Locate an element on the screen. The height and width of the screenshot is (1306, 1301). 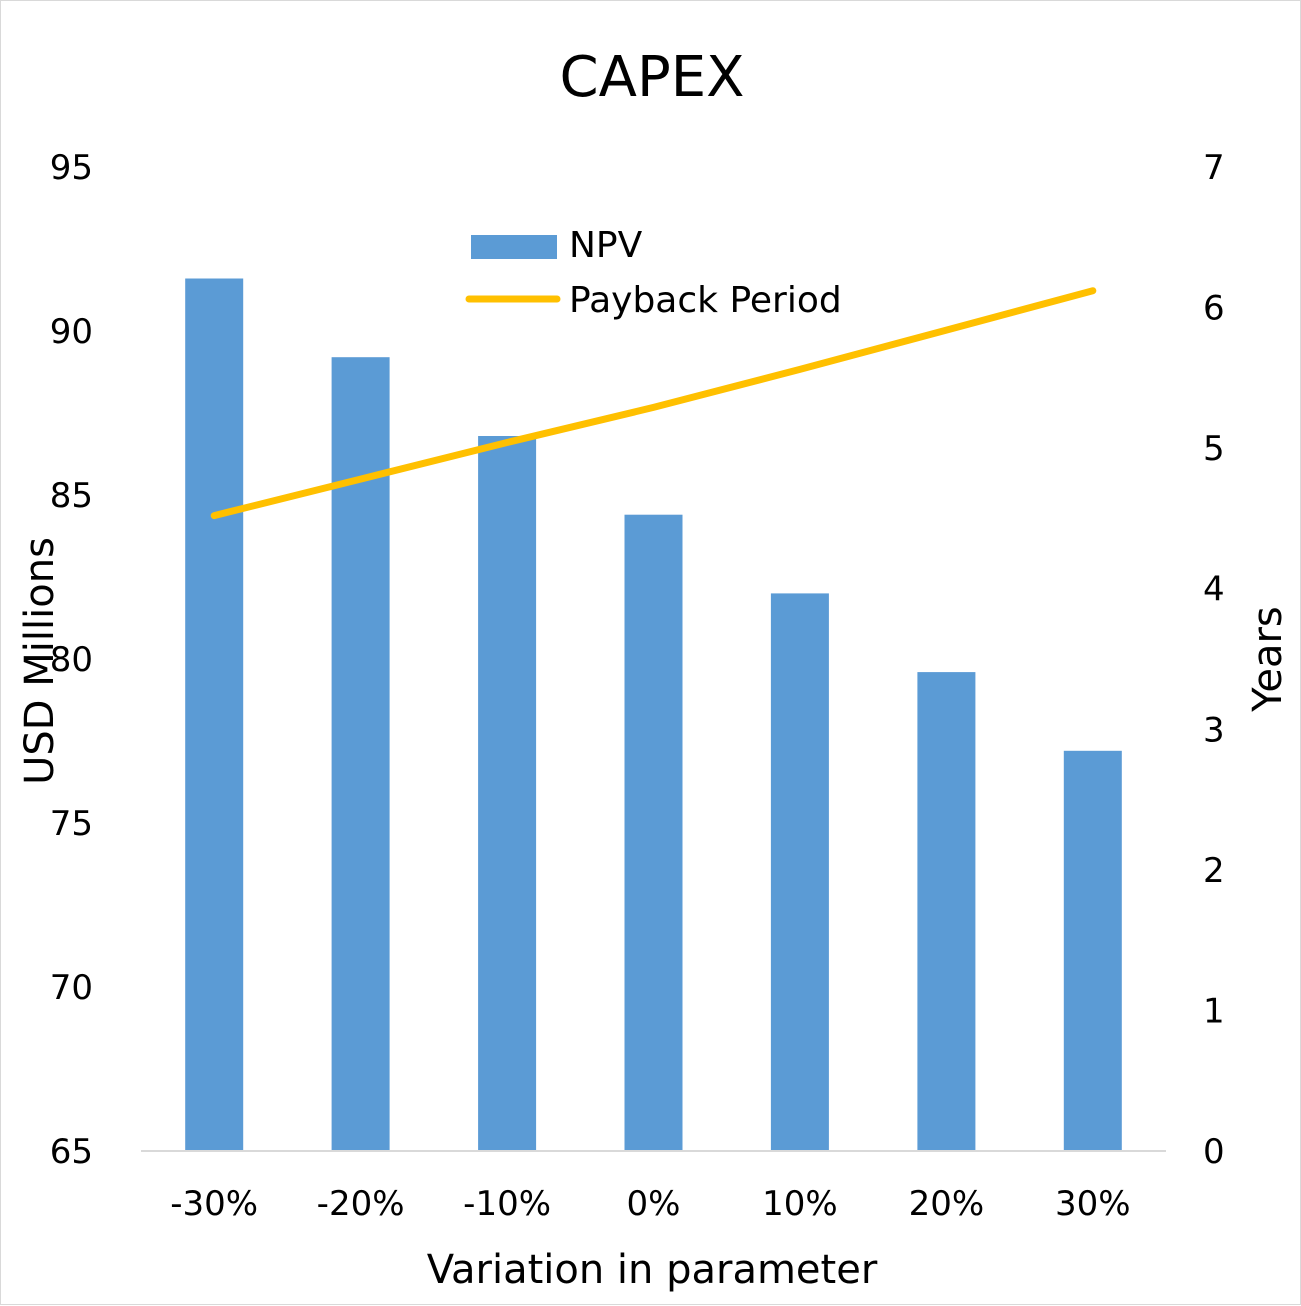
left-tick-label: 75 is located at coordinates (71, 824).